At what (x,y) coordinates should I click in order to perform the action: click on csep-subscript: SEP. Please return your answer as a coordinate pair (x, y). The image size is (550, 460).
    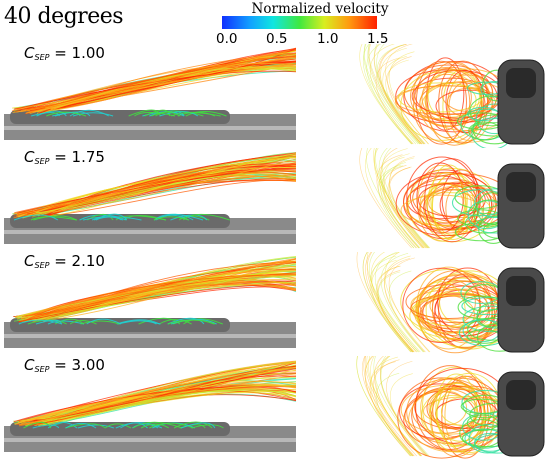
    Looking at the image, I should click on (42, 265).